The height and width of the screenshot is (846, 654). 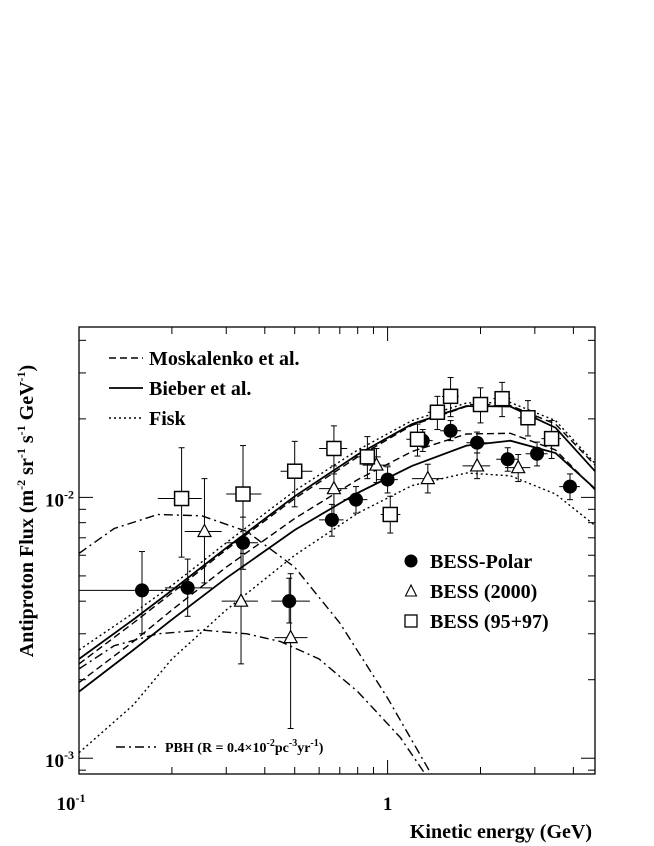 I want to click on legend-models: Moskalenko et al. Bieber et al. Fisk, so click(x=204, y=389).